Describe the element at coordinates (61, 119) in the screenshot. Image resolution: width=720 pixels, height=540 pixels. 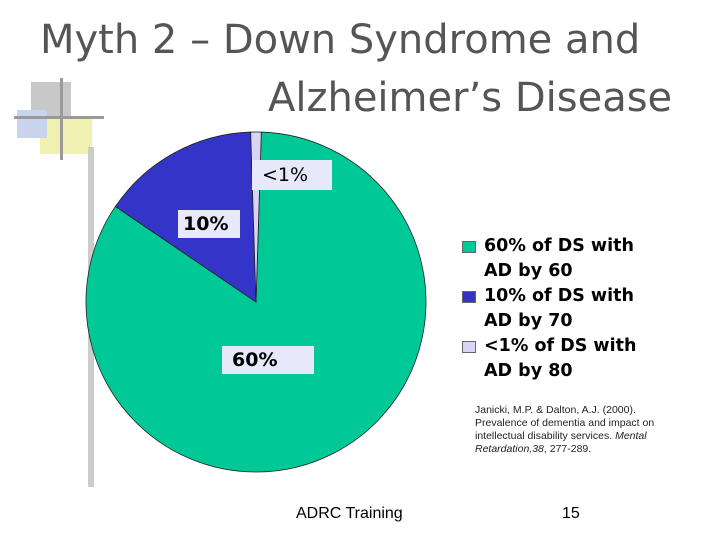
I see `decor-vertical-line` at that location.